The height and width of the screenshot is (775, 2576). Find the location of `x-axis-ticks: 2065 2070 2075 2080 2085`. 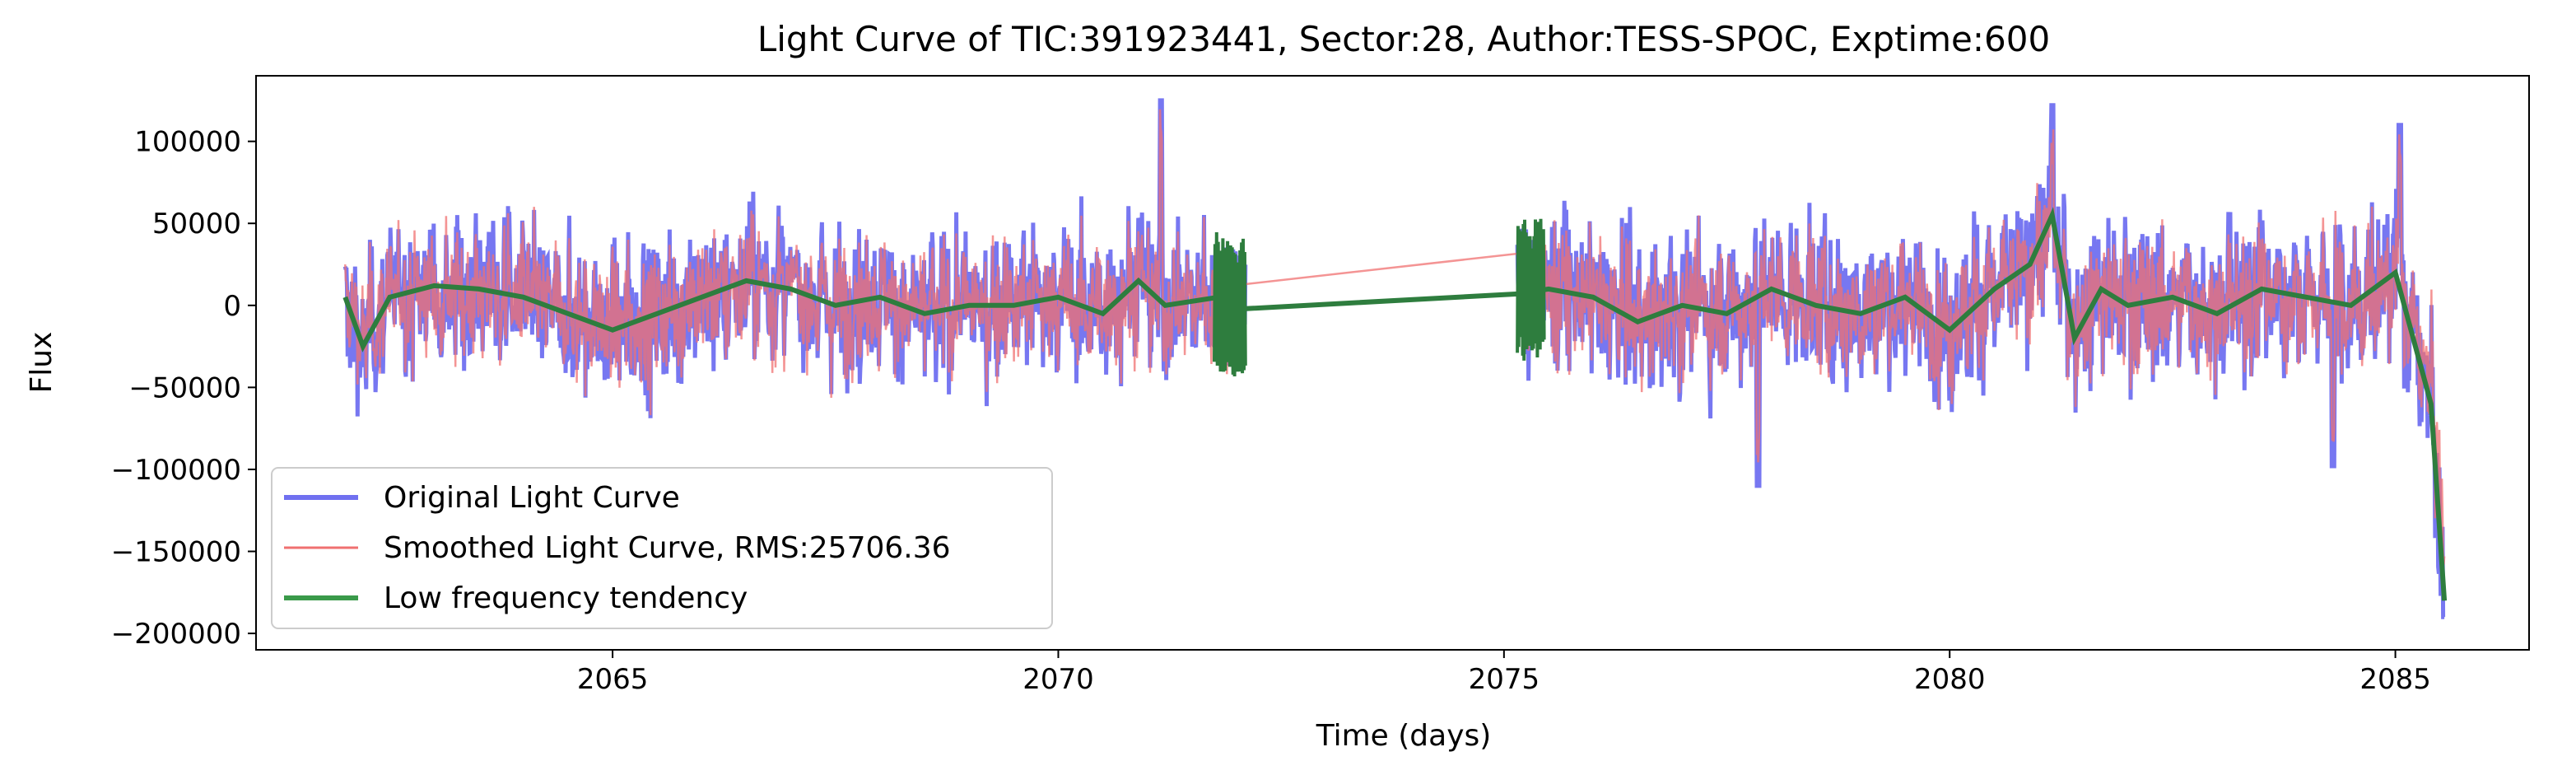

x-axis-ticks: 2065 2070 2075 2080 2085 is located at coordinates (1504, 673).